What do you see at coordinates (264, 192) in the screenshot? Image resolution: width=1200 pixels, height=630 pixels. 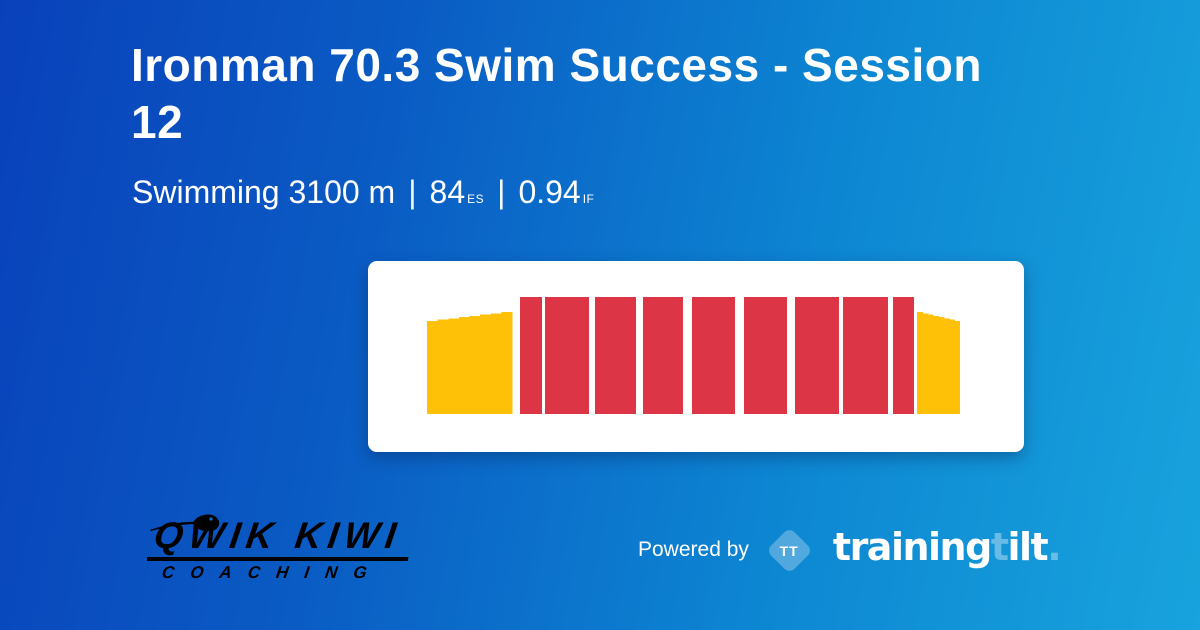 I see `activity-distance: Swimming 3100 m` at bounding box center [264, 192].